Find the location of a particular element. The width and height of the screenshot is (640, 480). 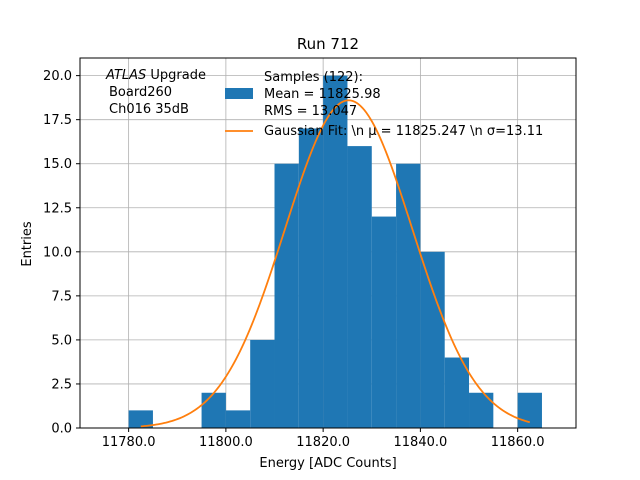

legend-histogram-swatch is located at coordinates (239, 93).